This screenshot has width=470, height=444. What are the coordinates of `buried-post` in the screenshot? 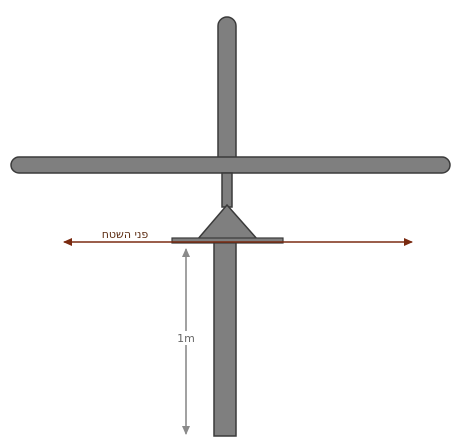 It's located at (225, 338).